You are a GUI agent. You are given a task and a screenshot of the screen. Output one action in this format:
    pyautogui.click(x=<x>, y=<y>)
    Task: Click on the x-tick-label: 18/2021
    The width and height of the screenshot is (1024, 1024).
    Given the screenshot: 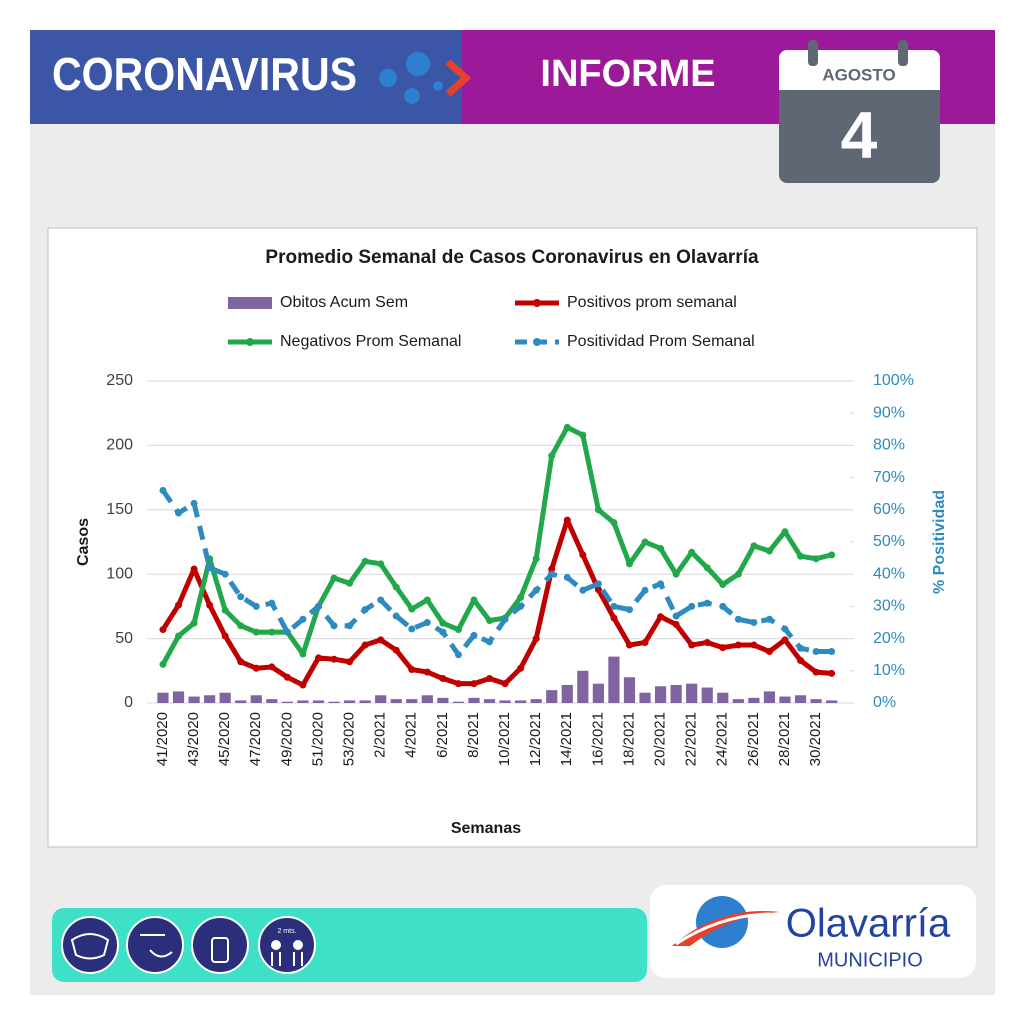 What is the action you would take?
    pyautogui.click(x=628, y=739)
    